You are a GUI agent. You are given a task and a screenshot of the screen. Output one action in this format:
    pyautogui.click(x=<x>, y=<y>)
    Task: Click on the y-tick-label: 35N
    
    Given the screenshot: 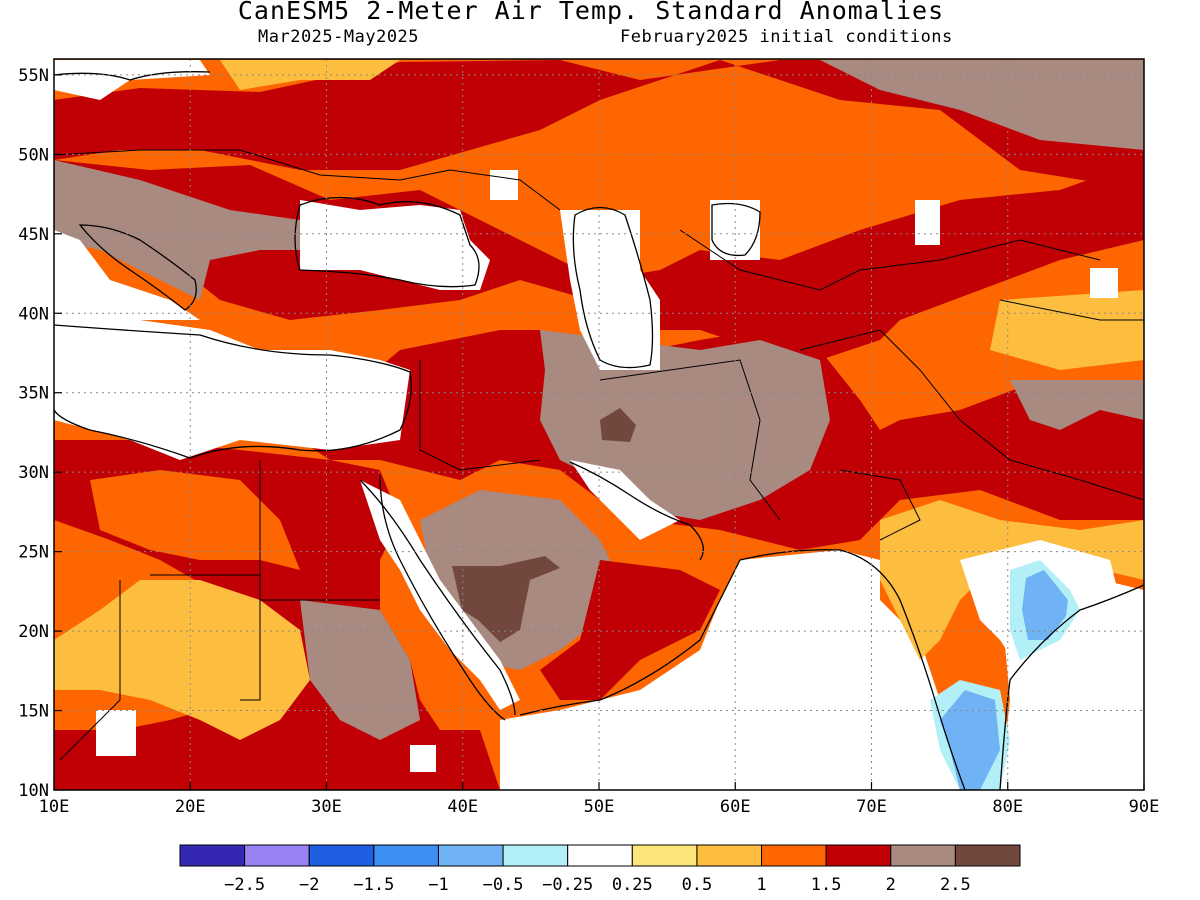 What is the action you would take?
    pyautogui.click(x=33, y=394)
    